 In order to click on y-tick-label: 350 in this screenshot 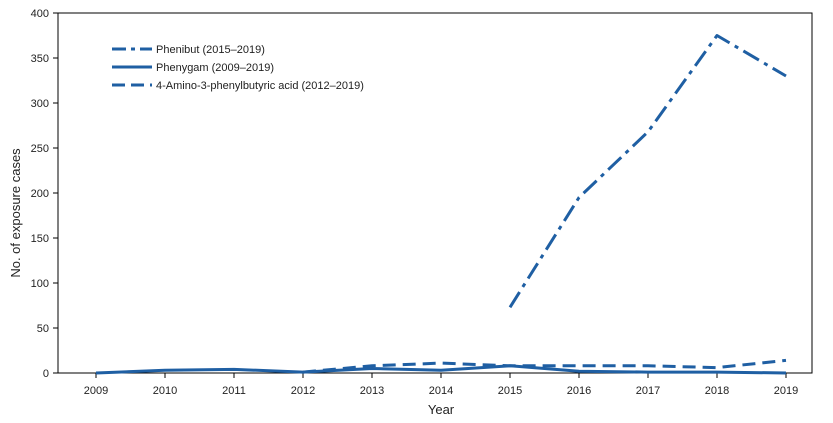, I will do `click(40, 59)`.